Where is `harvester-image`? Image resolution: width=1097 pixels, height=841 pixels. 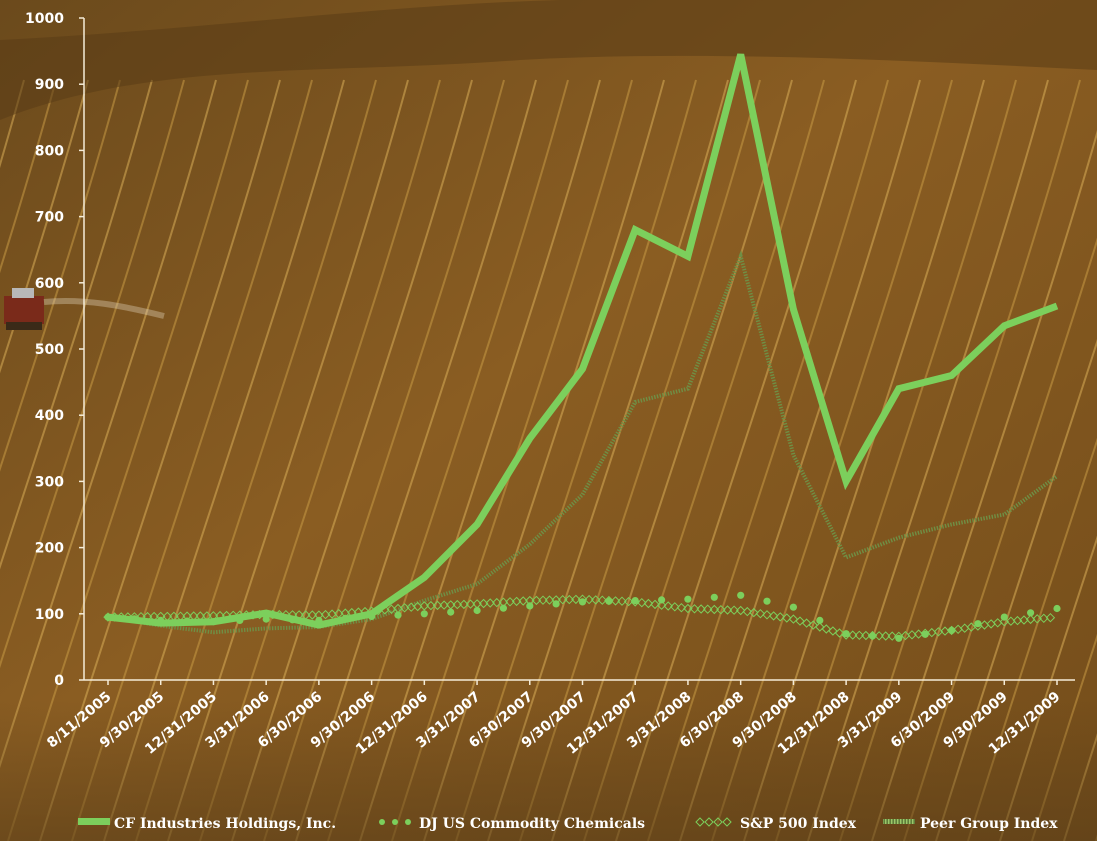
harvester-image is located at coordinates (84, 309).